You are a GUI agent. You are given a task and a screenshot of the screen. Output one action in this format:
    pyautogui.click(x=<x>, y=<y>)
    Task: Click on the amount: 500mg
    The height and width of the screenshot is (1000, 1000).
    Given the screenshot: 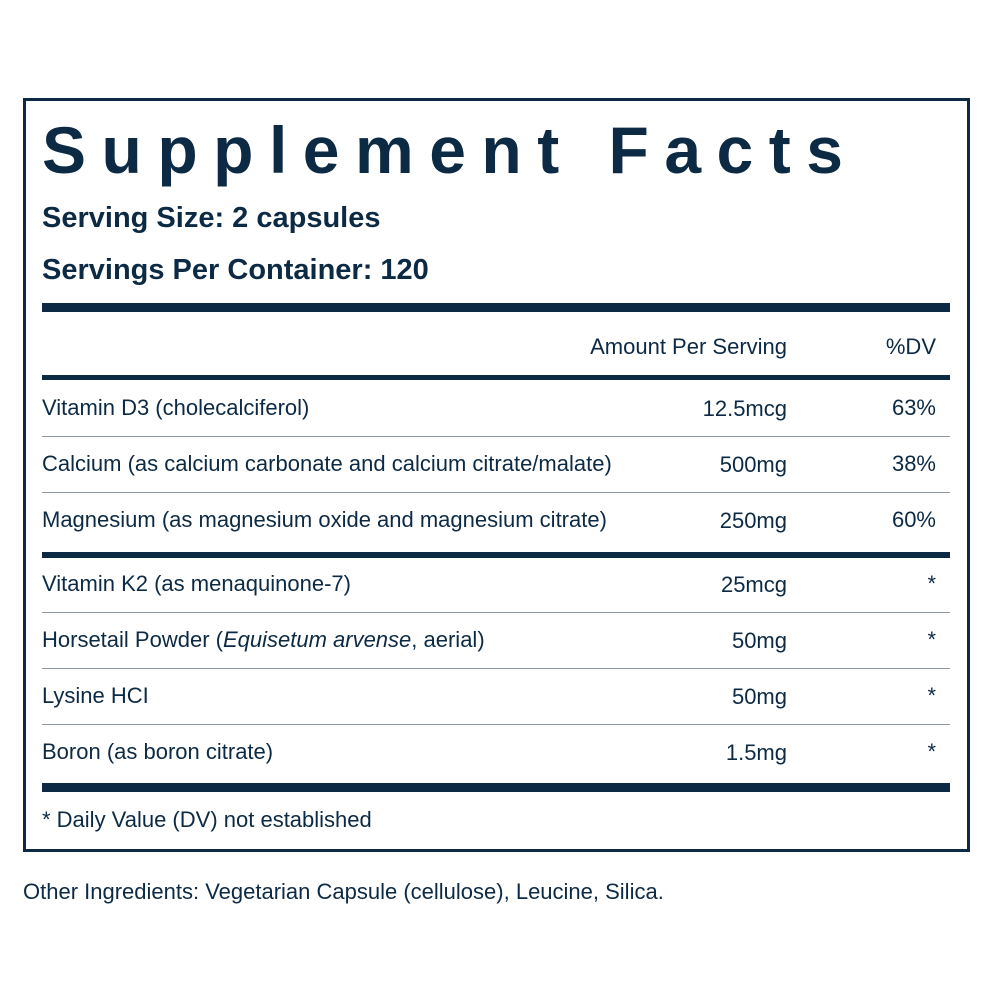 What is the action you would take?
    pyautogui.click(x=753, y=464)
    